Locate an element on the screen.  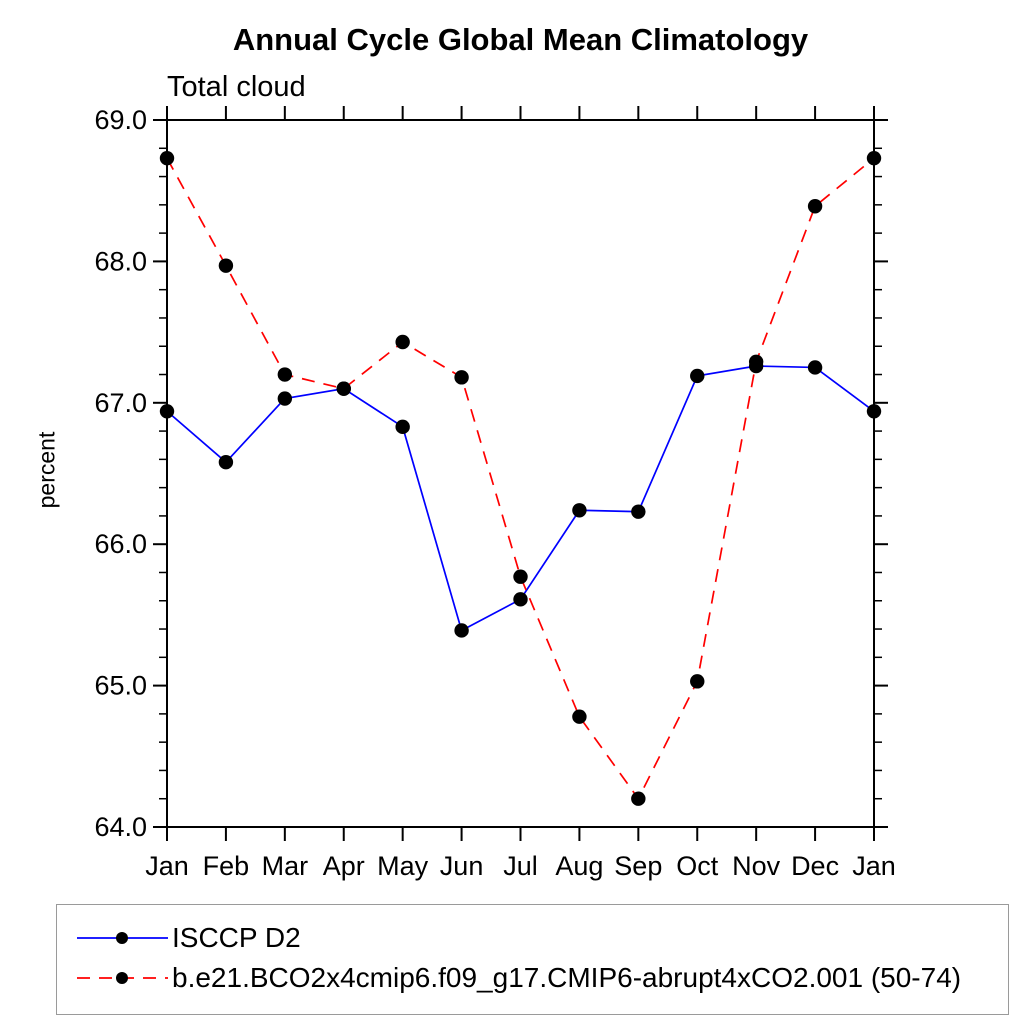
legend-line-sample-solid is located at coordinates (122, 938).